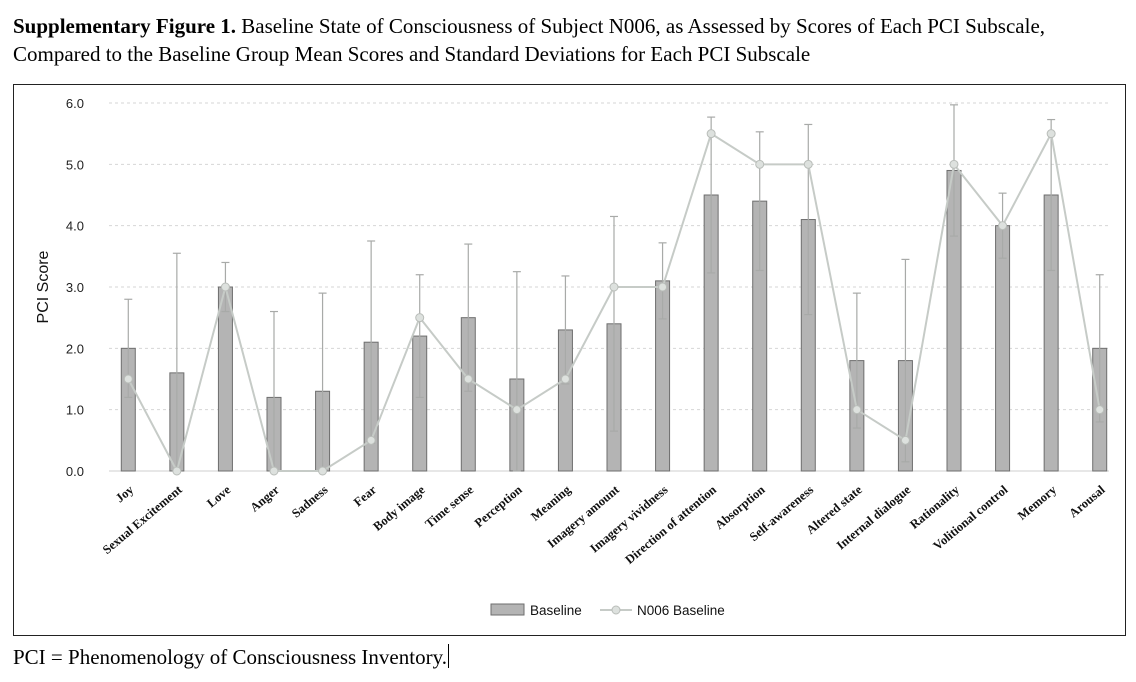 Image resolution: width=1136 pixels, height=682 pixels. Describe the element at coordinates (449, 506) in the screenshot. I see `x-tick-label: Time sense` at that location.